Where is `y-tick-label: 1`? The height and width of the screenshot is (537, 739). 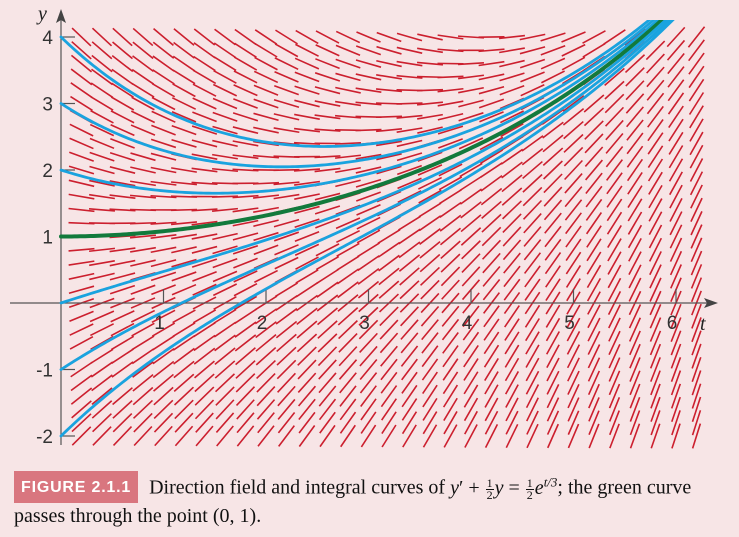
y-tick-label: 1 is located at coordinates (47, 238).